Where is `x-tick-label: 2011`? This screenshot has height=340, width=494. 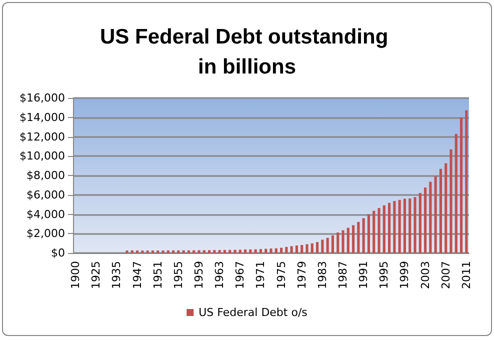
x-tick-label: 2011 is located at coordinates (466, 275).